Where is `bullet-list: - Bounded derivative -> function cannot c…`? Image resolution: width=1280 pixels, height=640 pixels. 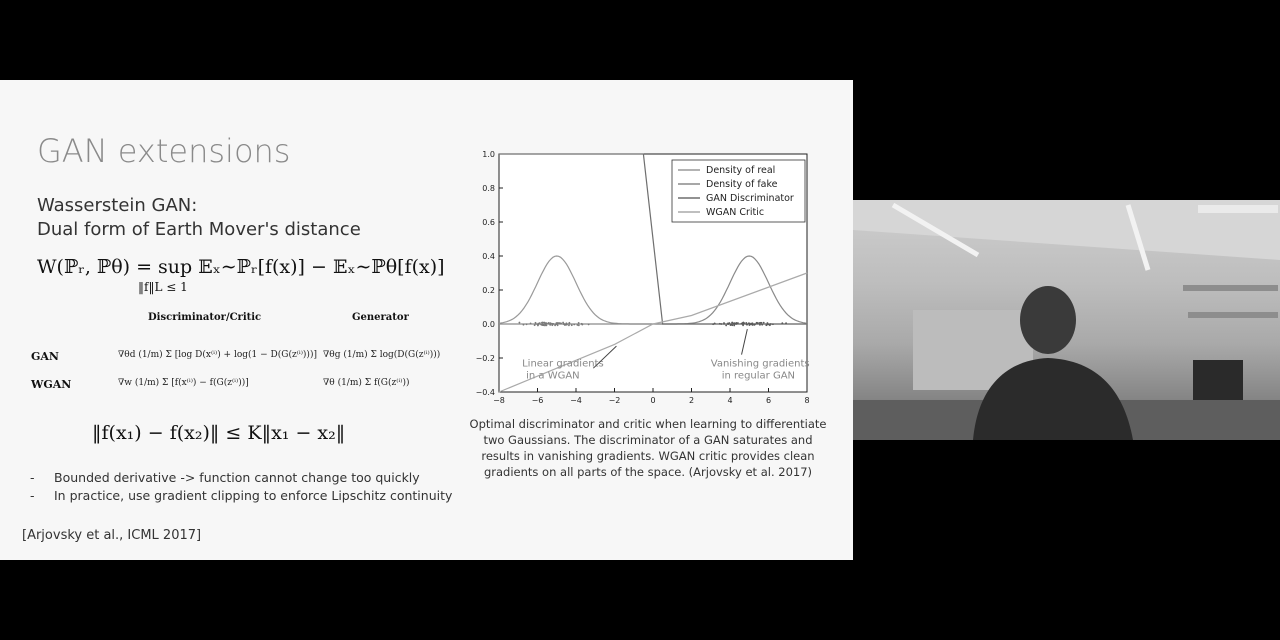
bullet-list: - Bounded derivative -> function cannot c… is located at coordinates (241, 487).